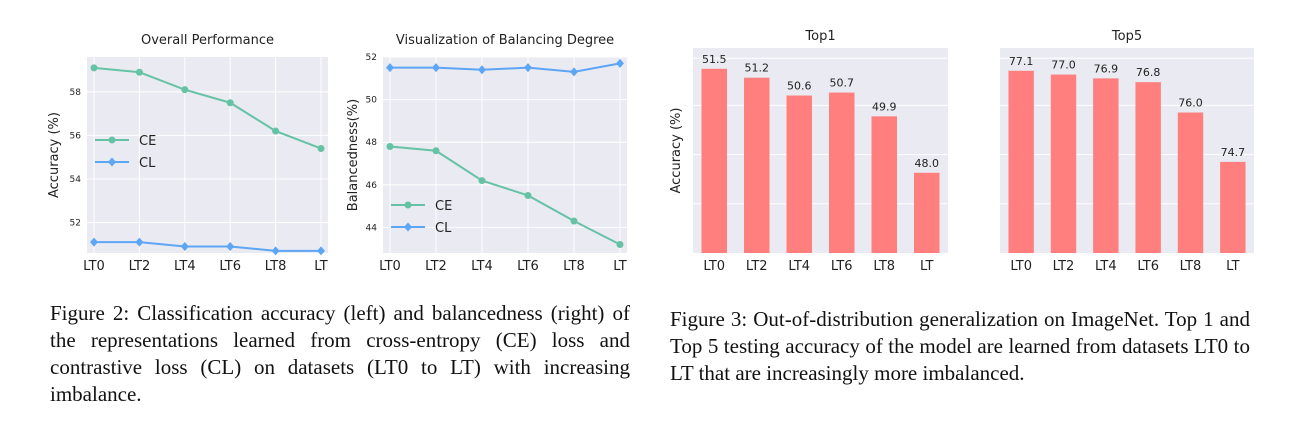  What do you see at coordinates (505, 40) in the screenshot?
I see `chart-title: Visualization of Balancing Degree` at bounding box center [505, 40].